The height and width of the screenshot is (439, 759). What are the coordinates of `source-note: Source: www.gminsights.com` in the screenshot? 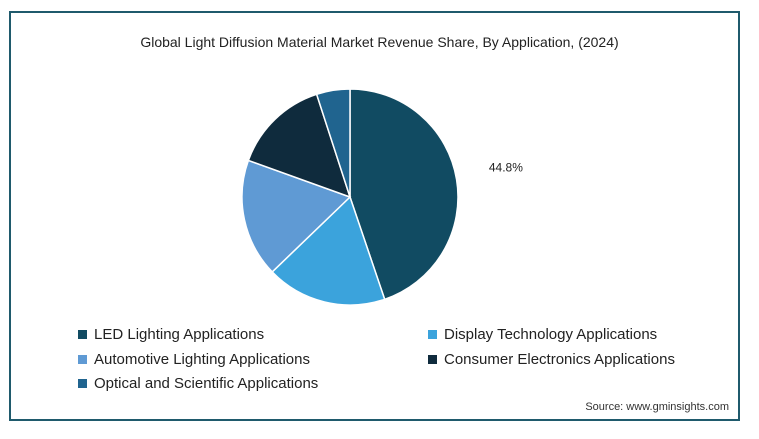 It's located at (657, 407).